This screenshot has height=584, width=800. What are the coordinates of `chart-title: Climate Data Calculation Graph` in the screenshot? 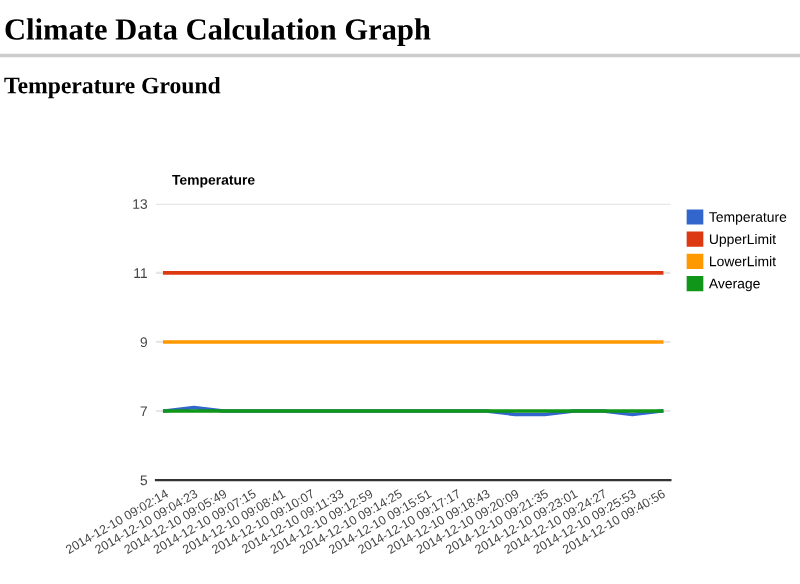 It's located at (218, 32).